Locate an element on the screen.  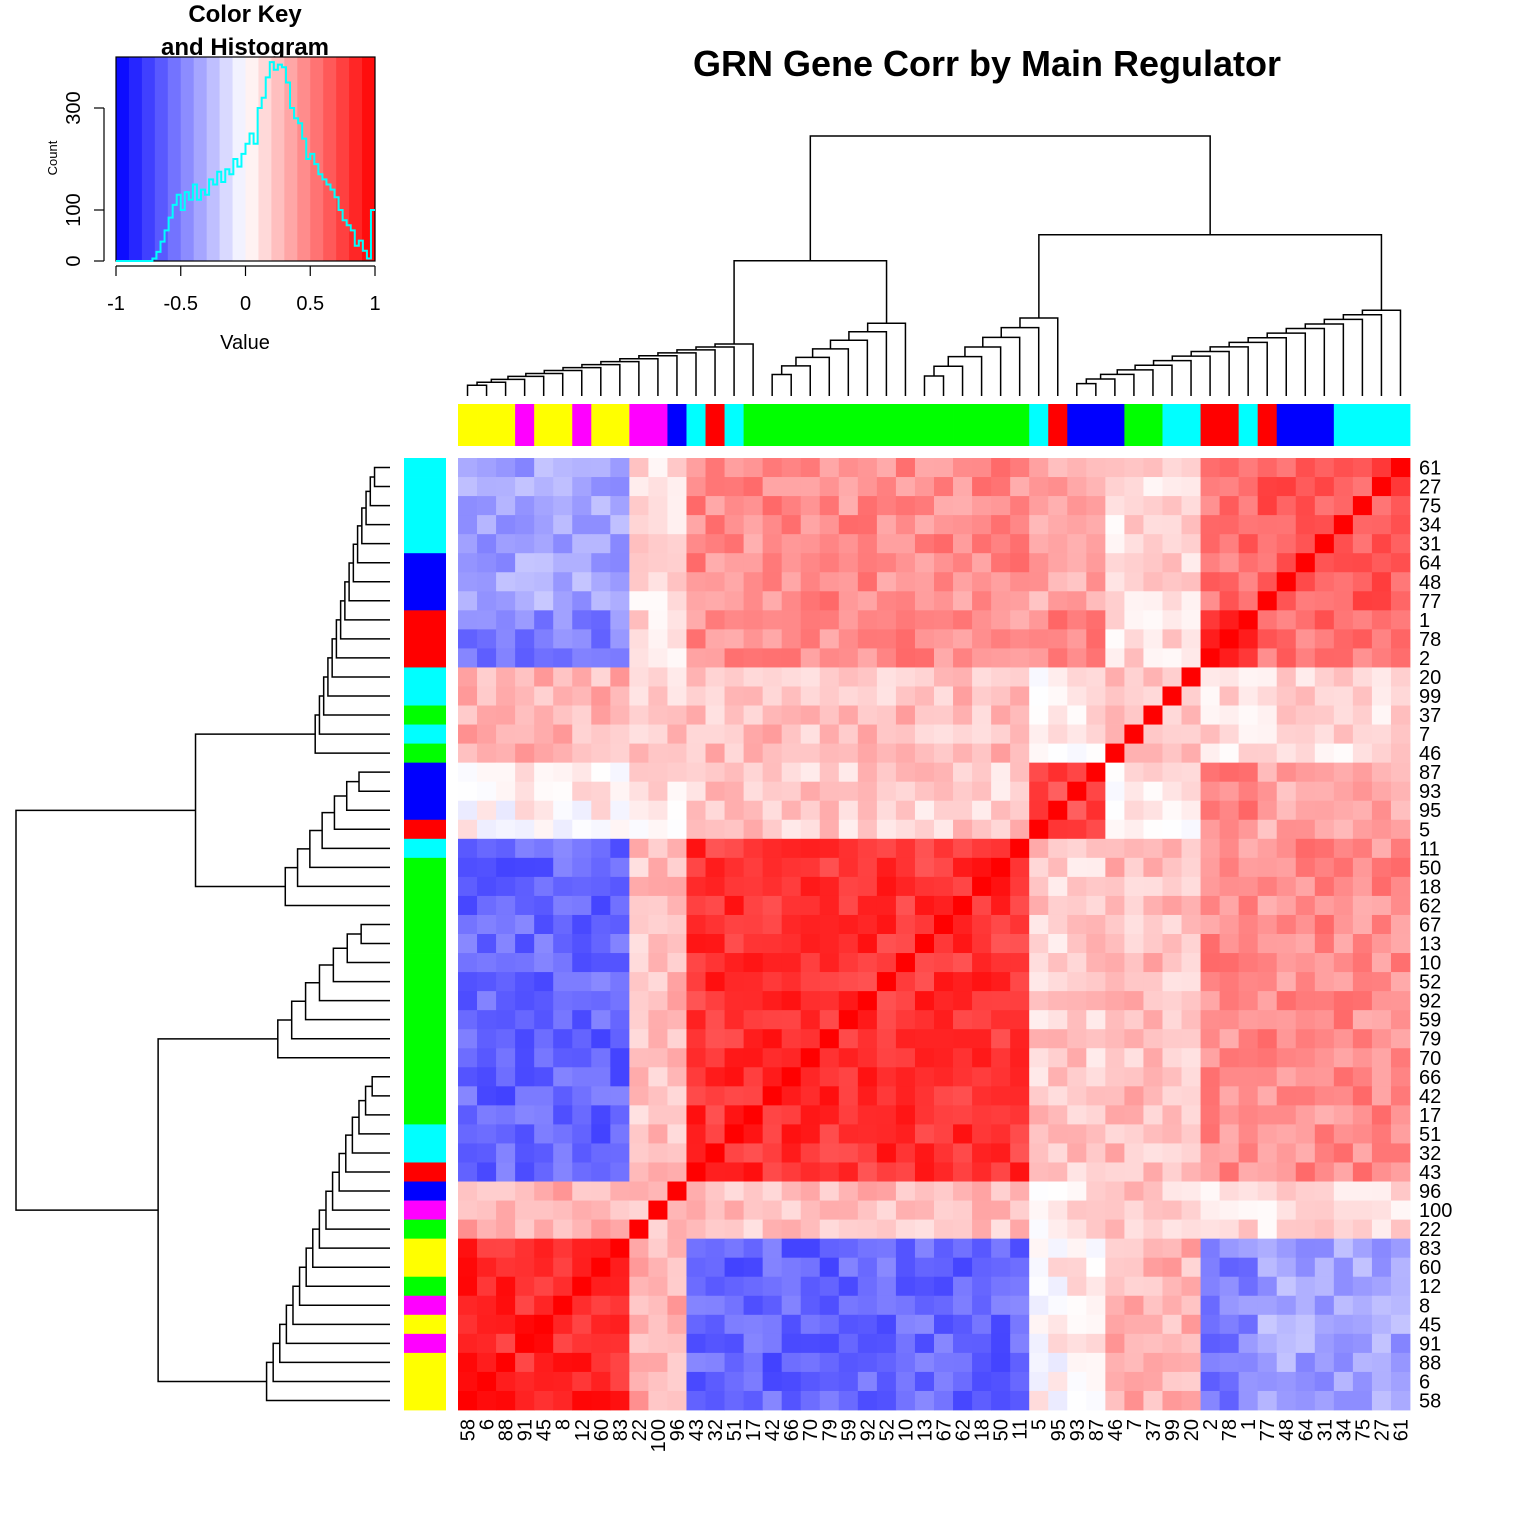
column-label: 10 is located at coordinates (906, 1430).